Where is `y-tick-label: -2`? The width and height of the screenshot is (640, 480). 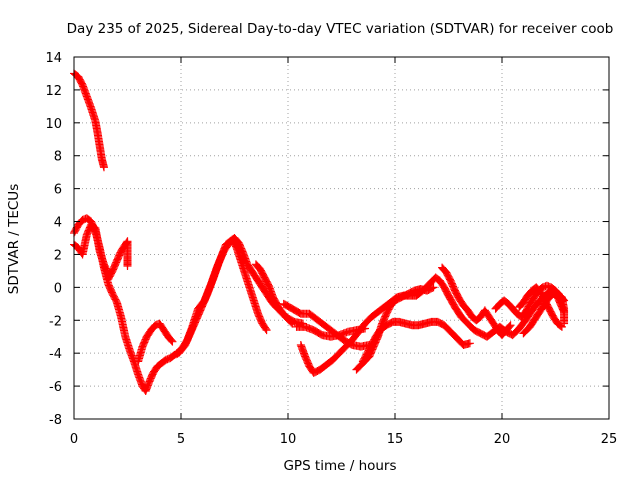
y-tick-label: -2 is located at coordinates (55, 321).